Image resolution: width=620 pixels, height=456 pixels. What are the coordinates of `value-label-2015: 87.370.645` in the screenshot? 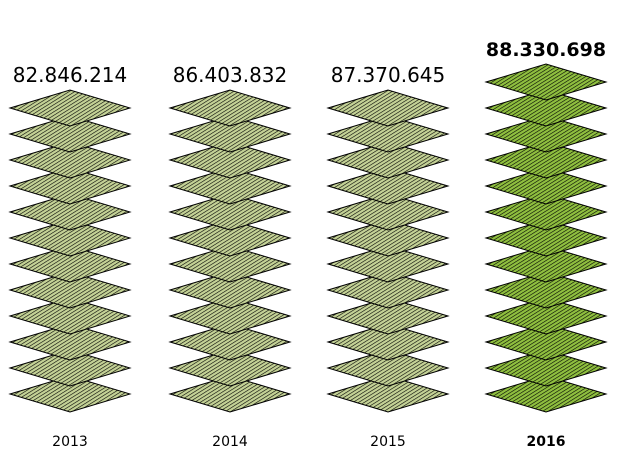 It's located at (388, 75).